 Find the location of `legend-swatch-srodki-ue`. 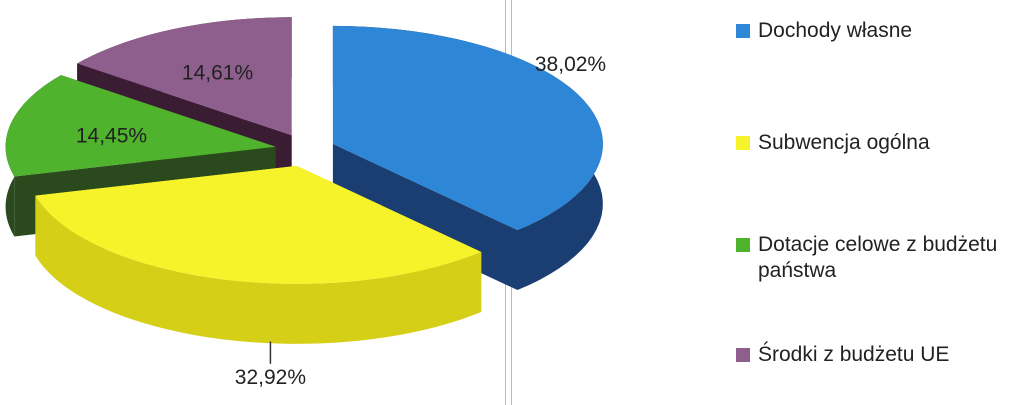

legend-swatch-srodki-ue is located at coordinates (743, 355).